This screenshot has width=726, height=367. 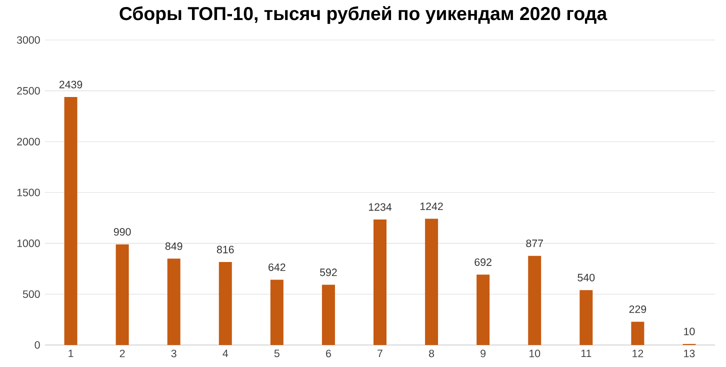 I want to click on x-tick-label: 5, so click(x=277, y=354).